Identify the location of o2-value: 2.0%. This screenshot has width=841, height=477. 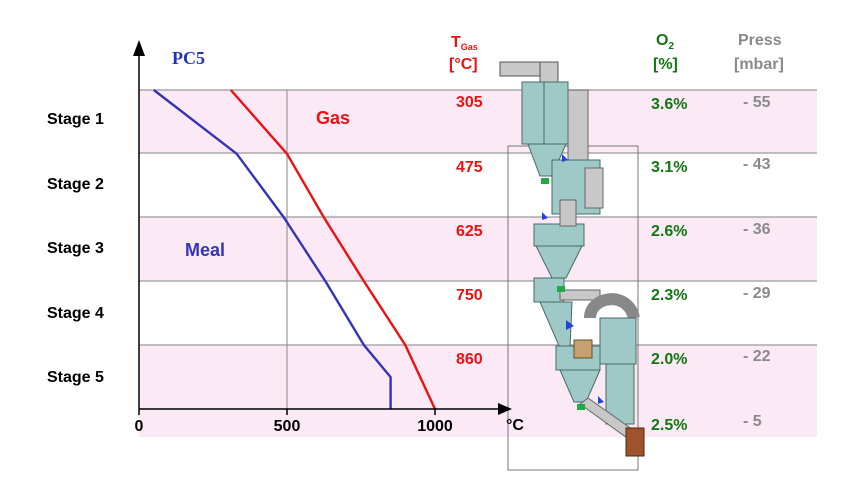
(669, 359).